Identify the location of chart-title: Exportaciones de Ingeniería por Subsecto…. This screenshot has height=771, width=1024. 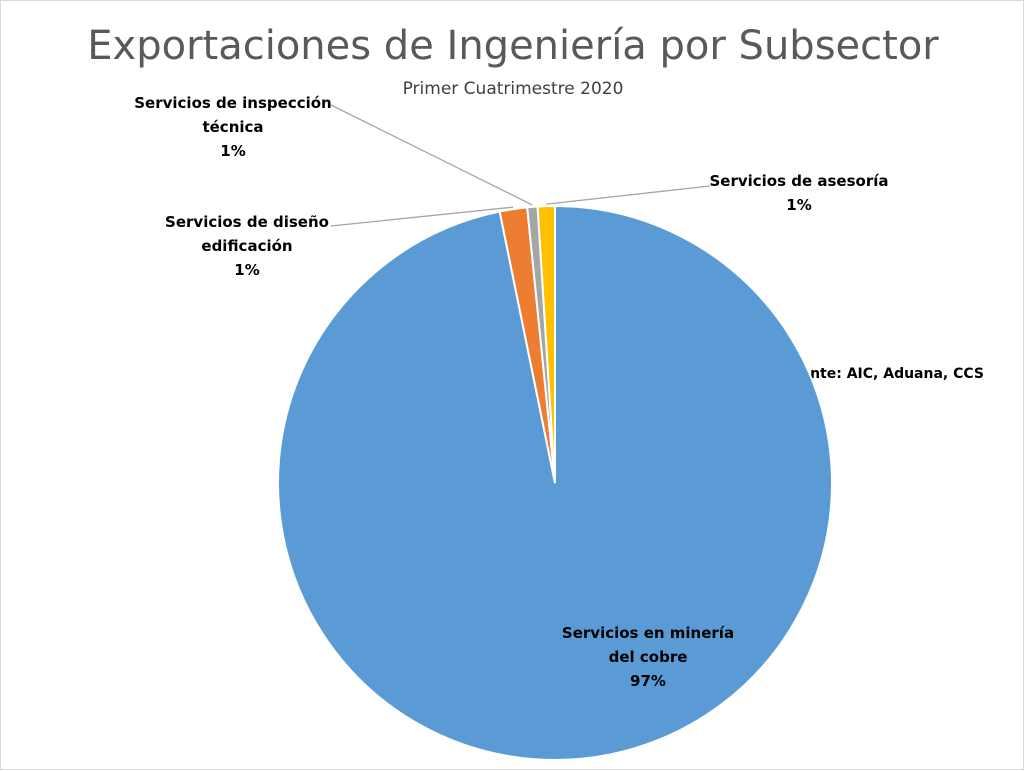
(513, 46).